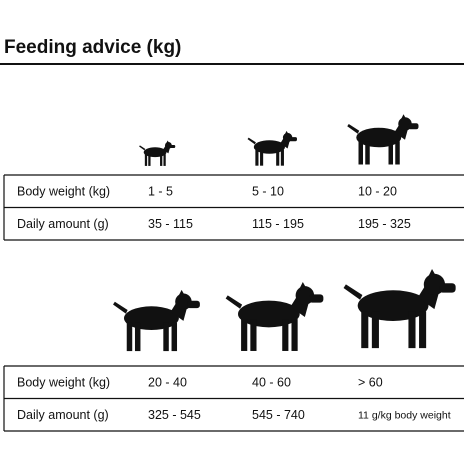  I want to click on table-cell: 10 - 20, so click(377, 192).